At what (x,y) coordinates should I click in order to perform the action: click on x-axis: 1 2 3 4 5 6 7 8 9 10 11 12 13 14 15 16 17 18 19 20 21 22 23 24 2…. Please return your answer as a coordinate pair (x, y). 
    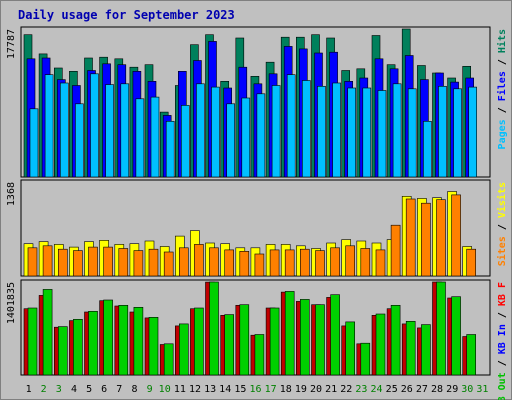
    Looking at the image, I should click on (257, 389).